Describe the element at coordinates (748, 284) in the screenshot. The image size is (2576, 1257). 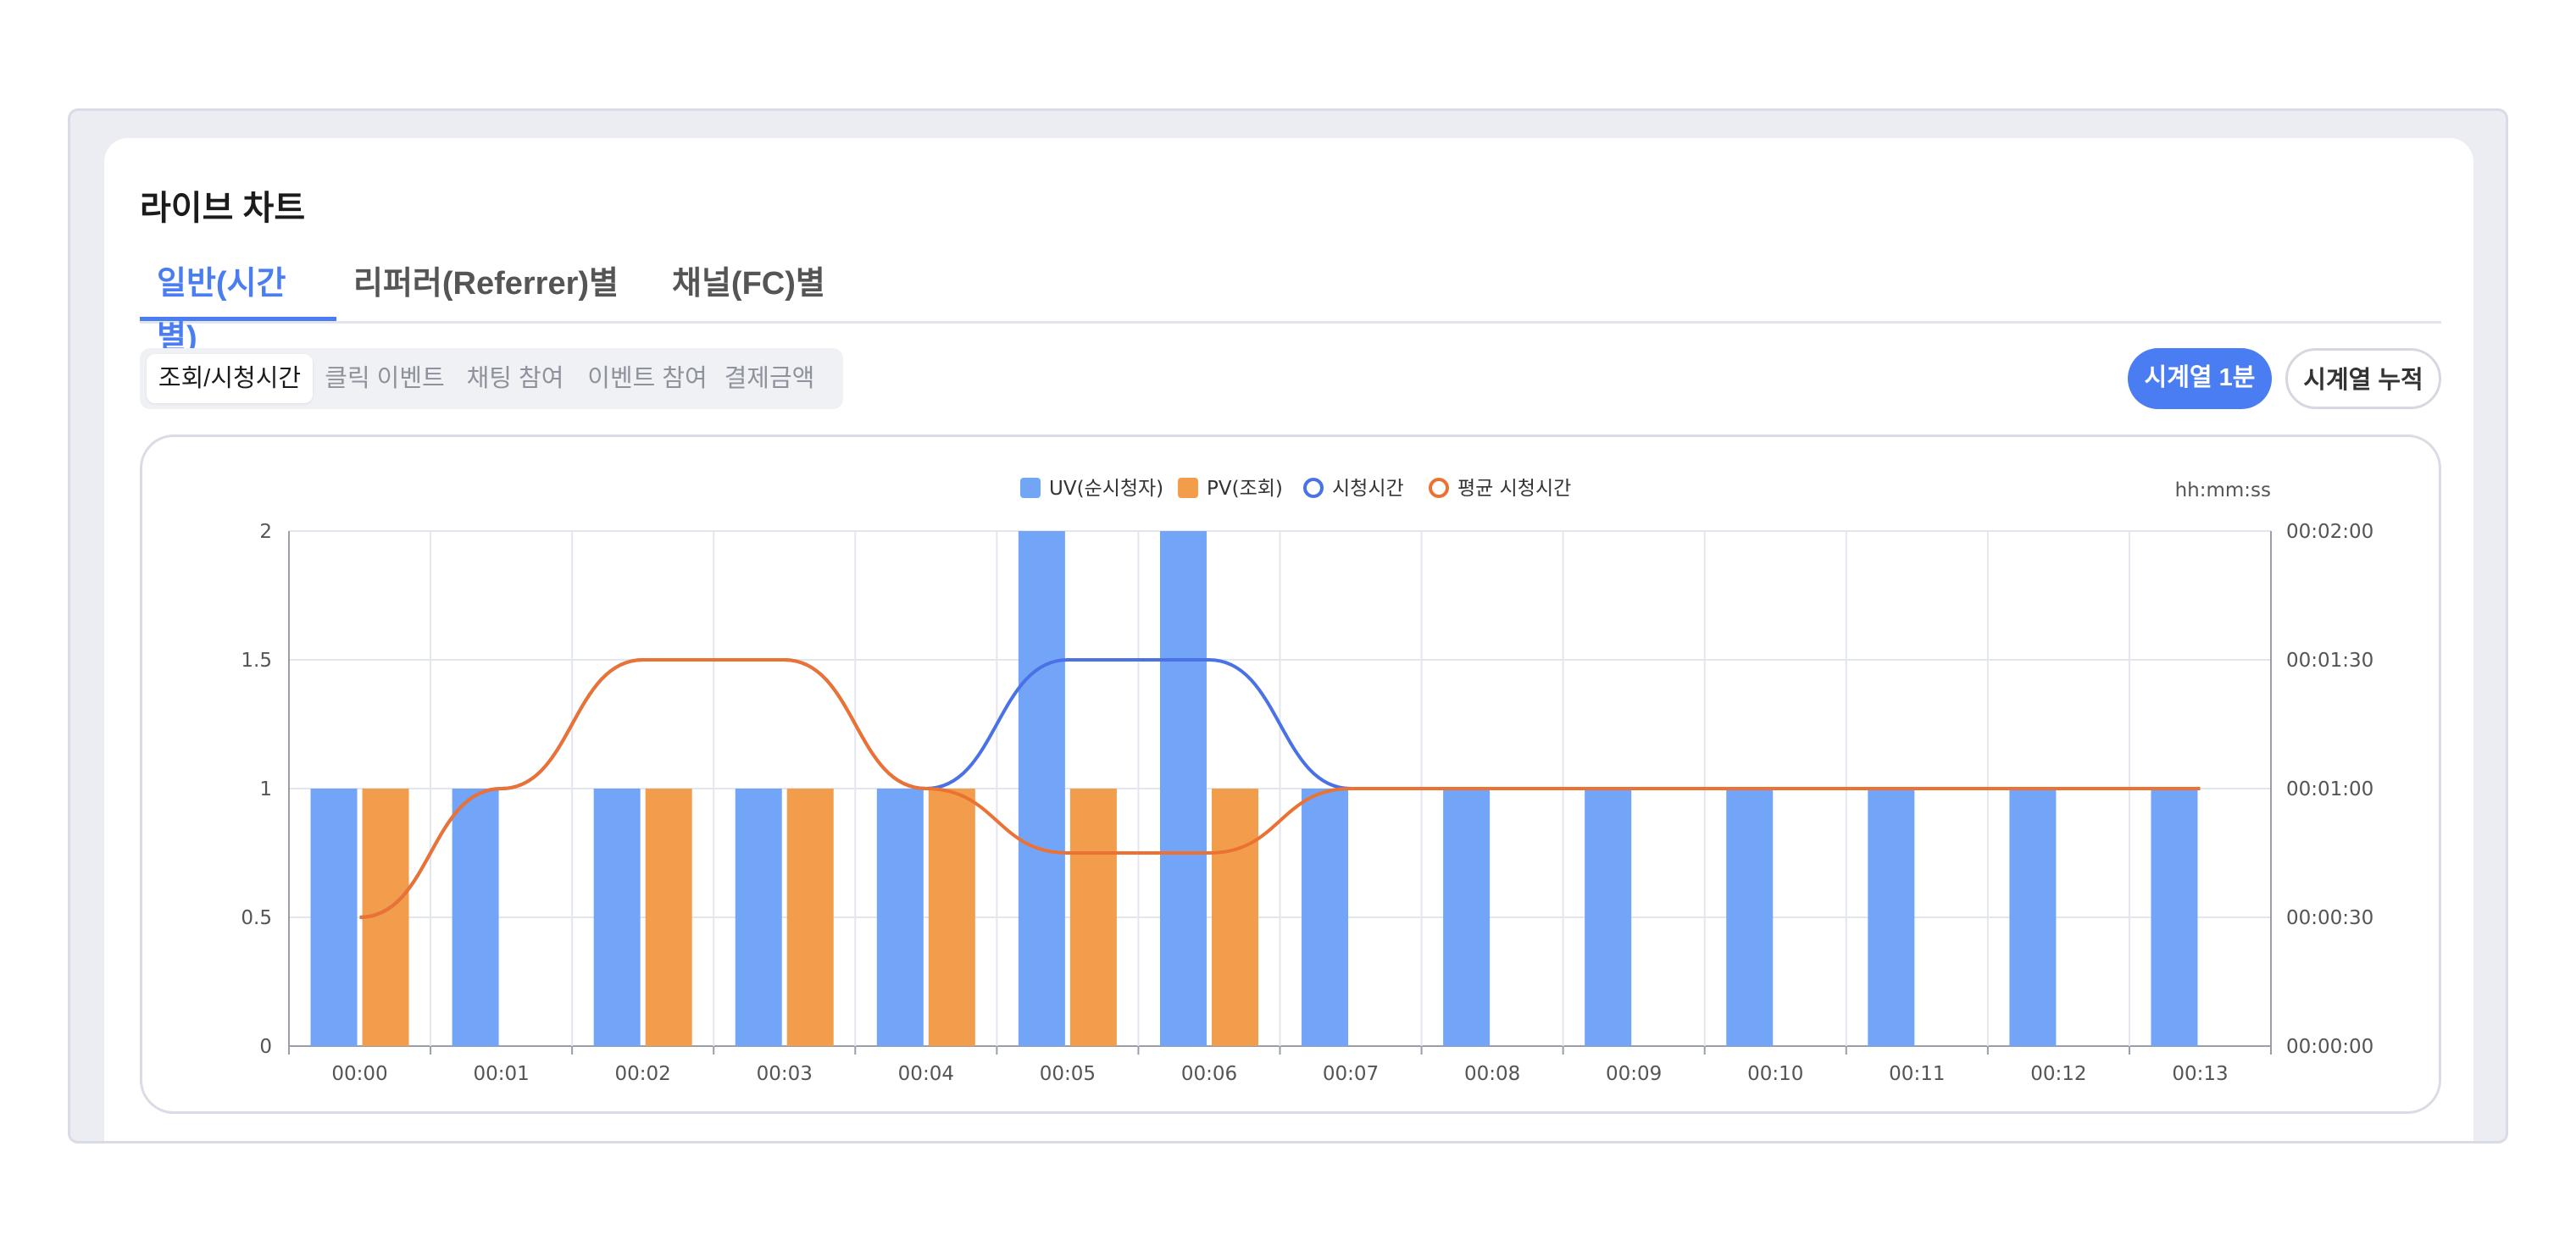
I see `tab-channel: 채널(FC)별` at that location.